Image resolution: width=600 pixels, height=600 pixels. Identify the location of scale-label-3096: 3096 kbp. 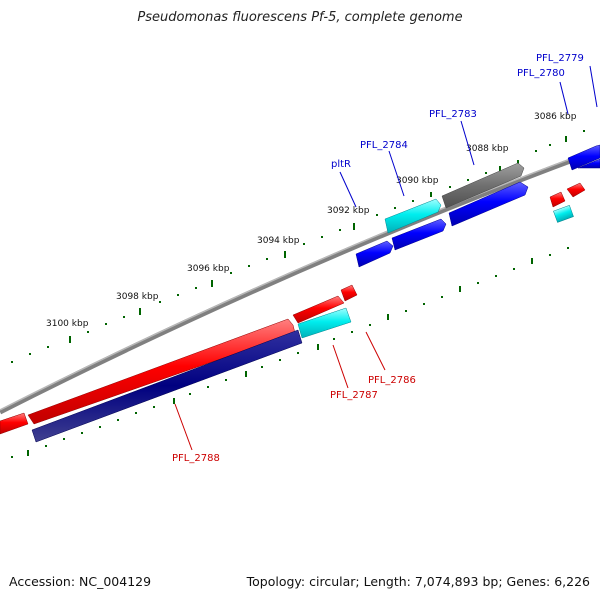
(208, 269).